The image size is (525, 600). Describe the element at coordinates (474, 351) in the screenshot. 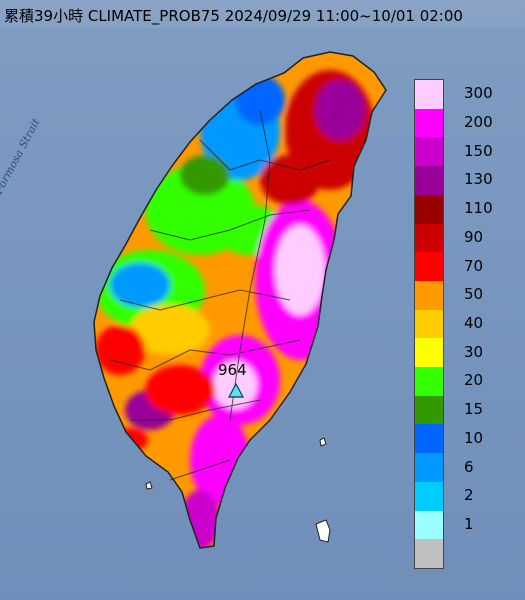

I see `legend-label: 30` at that location.